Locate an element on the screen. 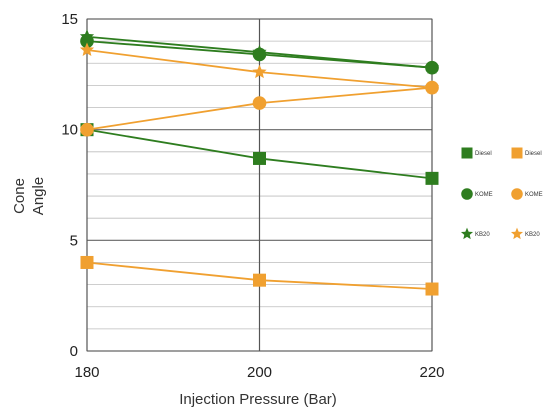  x-tick-label: 200 is located at coordinates (259, 372).